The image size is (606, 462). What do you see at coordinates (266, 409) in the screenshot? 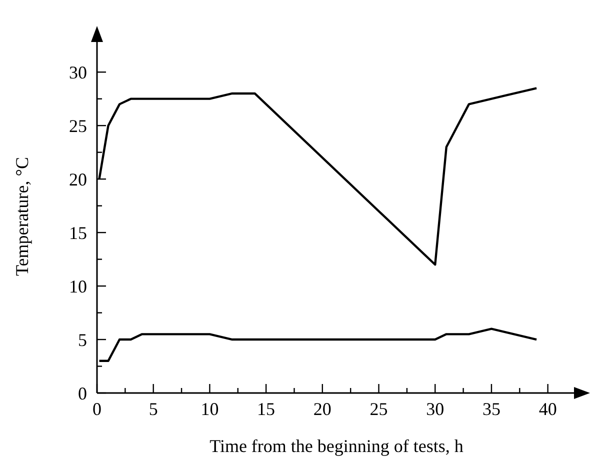
I see `x-tick-label: 15` at bounding box center [266, 409].